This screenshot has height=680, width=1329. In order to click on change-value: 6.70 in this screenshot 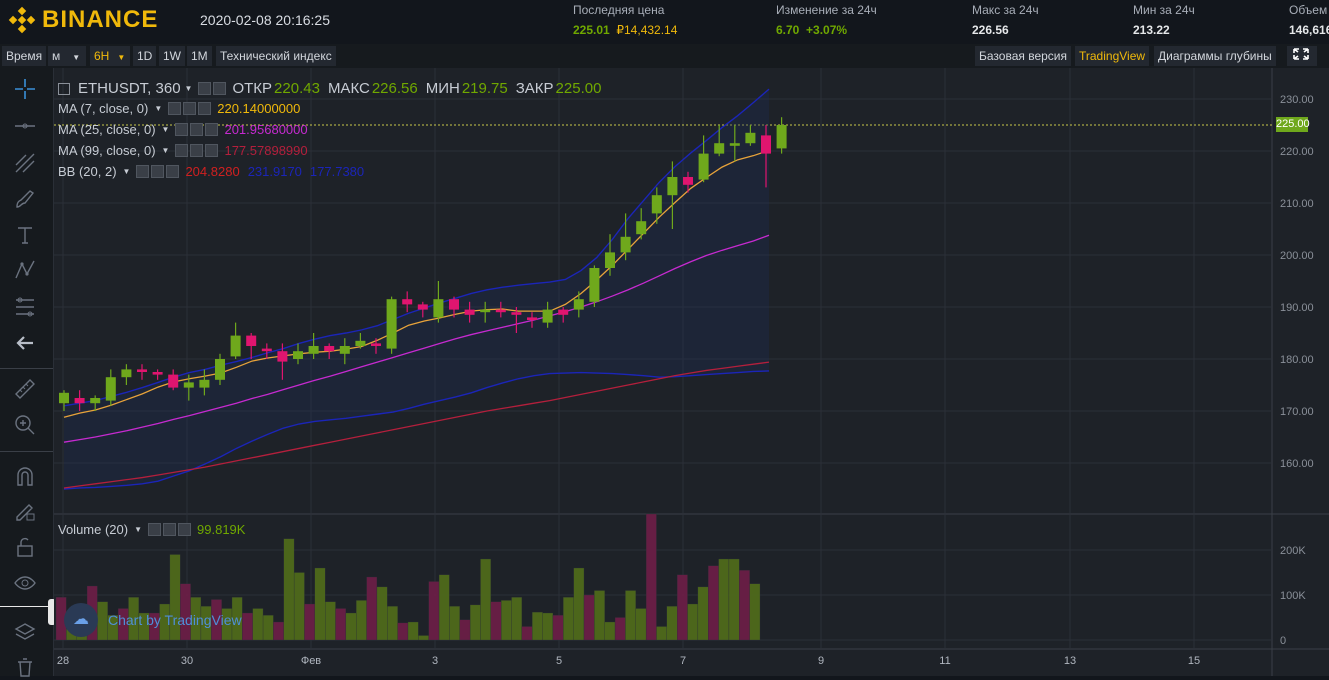, I will do `click(788, 30)`.